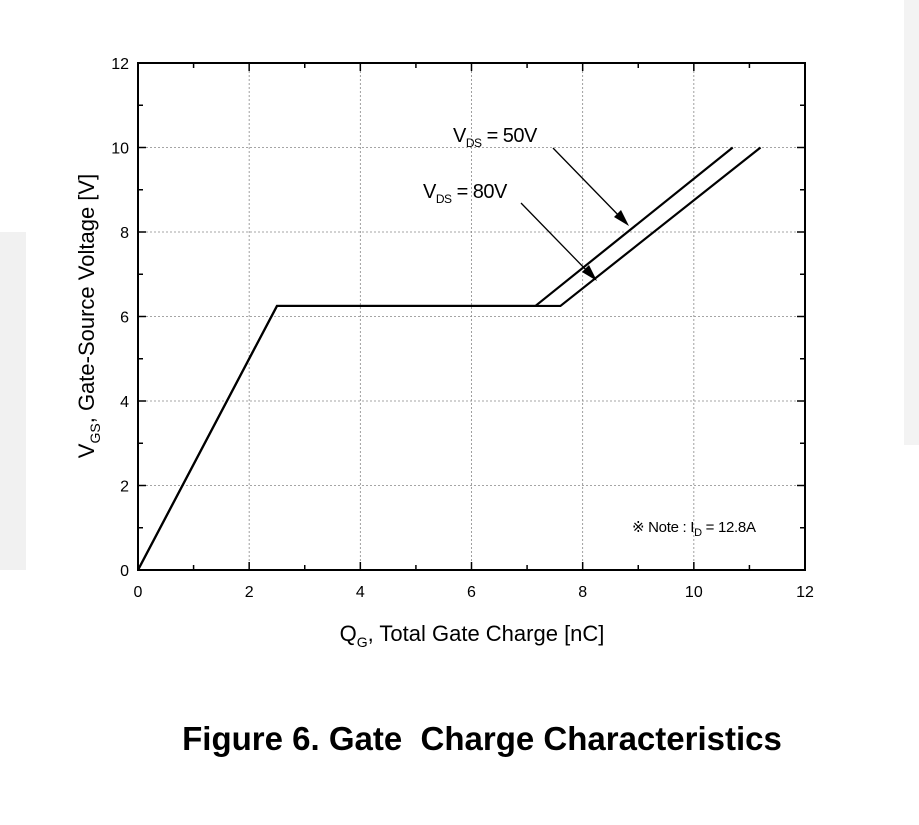 The width and height of the screenshot is (919, 825). I want to click on x-tick-label: 2, so click(249, 592).